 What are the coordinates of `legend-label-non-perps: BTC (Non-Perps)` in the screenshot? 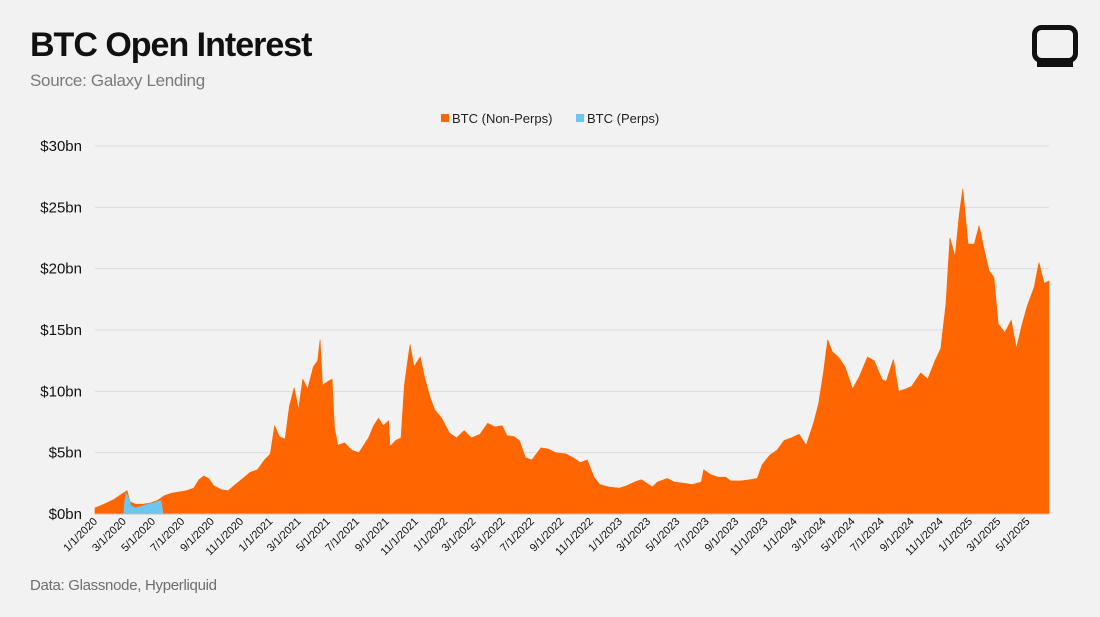 It's located at (502, 118).